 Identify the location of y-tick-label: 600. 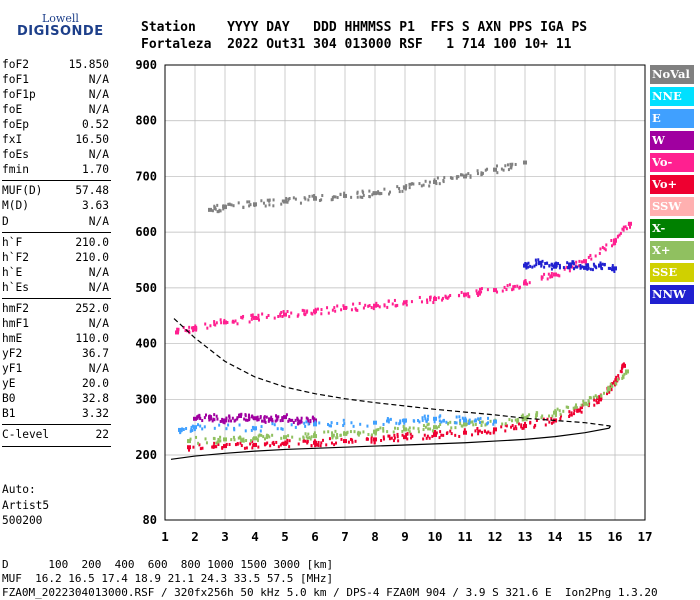
(146, 232).